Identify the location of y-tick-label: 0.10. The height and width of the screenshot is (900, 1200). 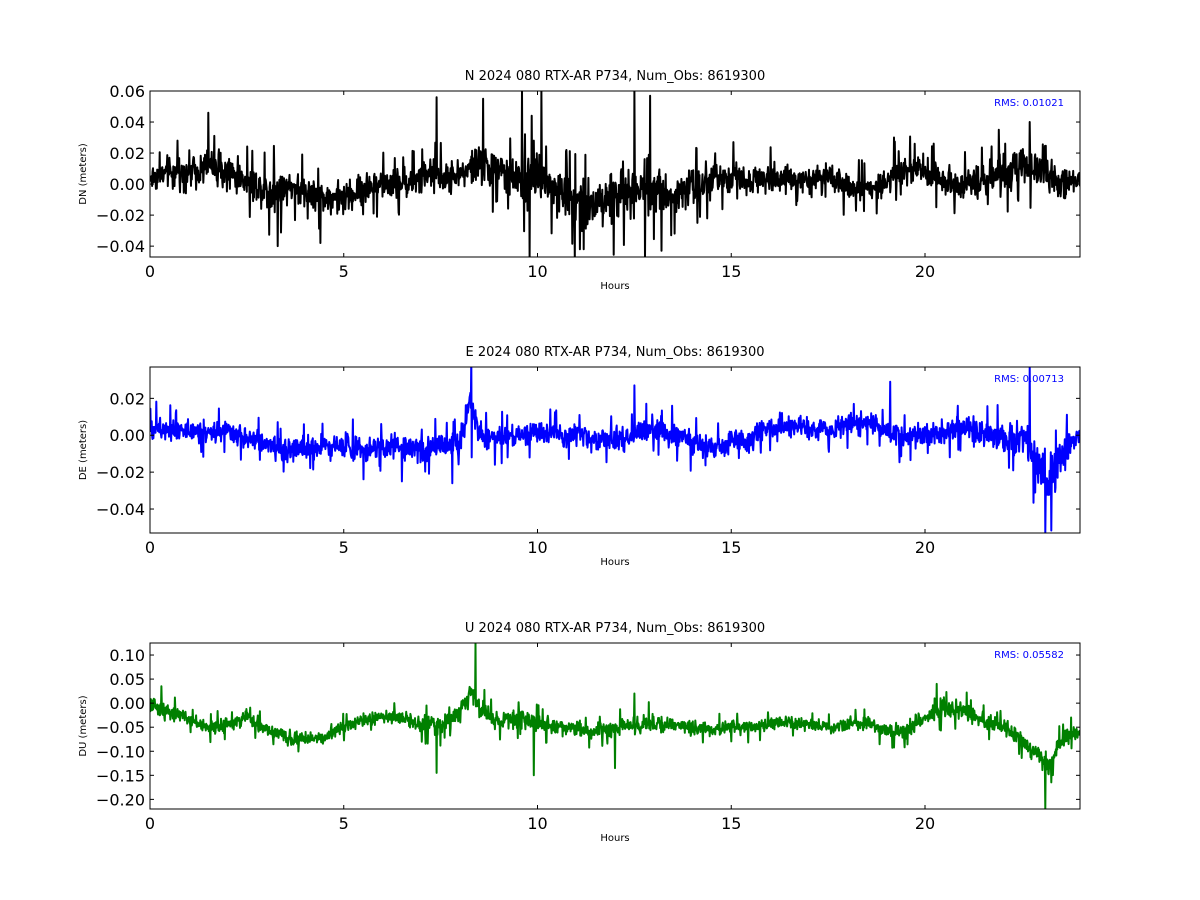
(127, 655).